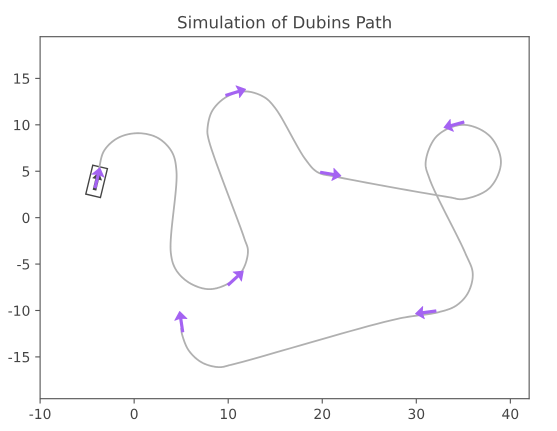  Describe the element at coordinates (322, 414) in the screenshot. I see `x-tick-label: 20` at that location.